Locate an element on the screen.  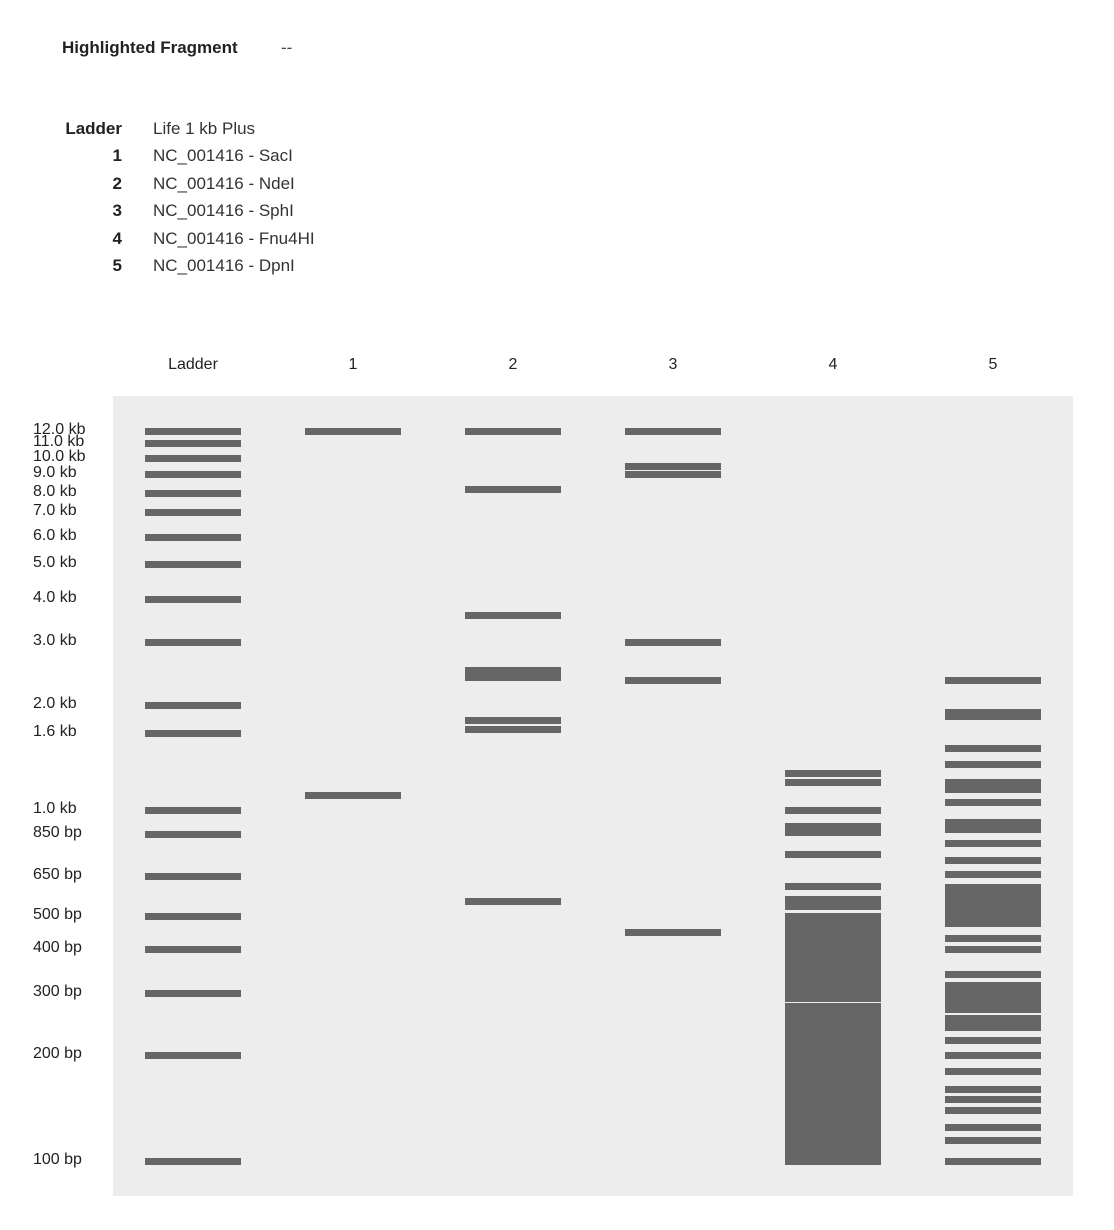
lane-title-1: 1 is located at coordinates (353, 364).